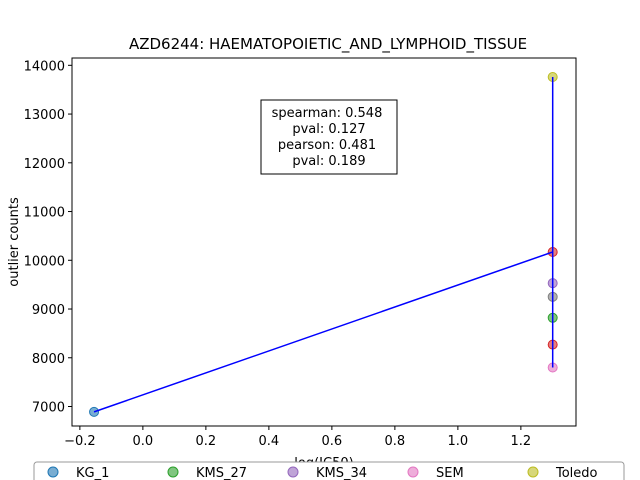  I want to click on x-axis: −0.2 0.0 0.2 0.4 0.6 0.8 1.0 1.2, so click(297, 437).